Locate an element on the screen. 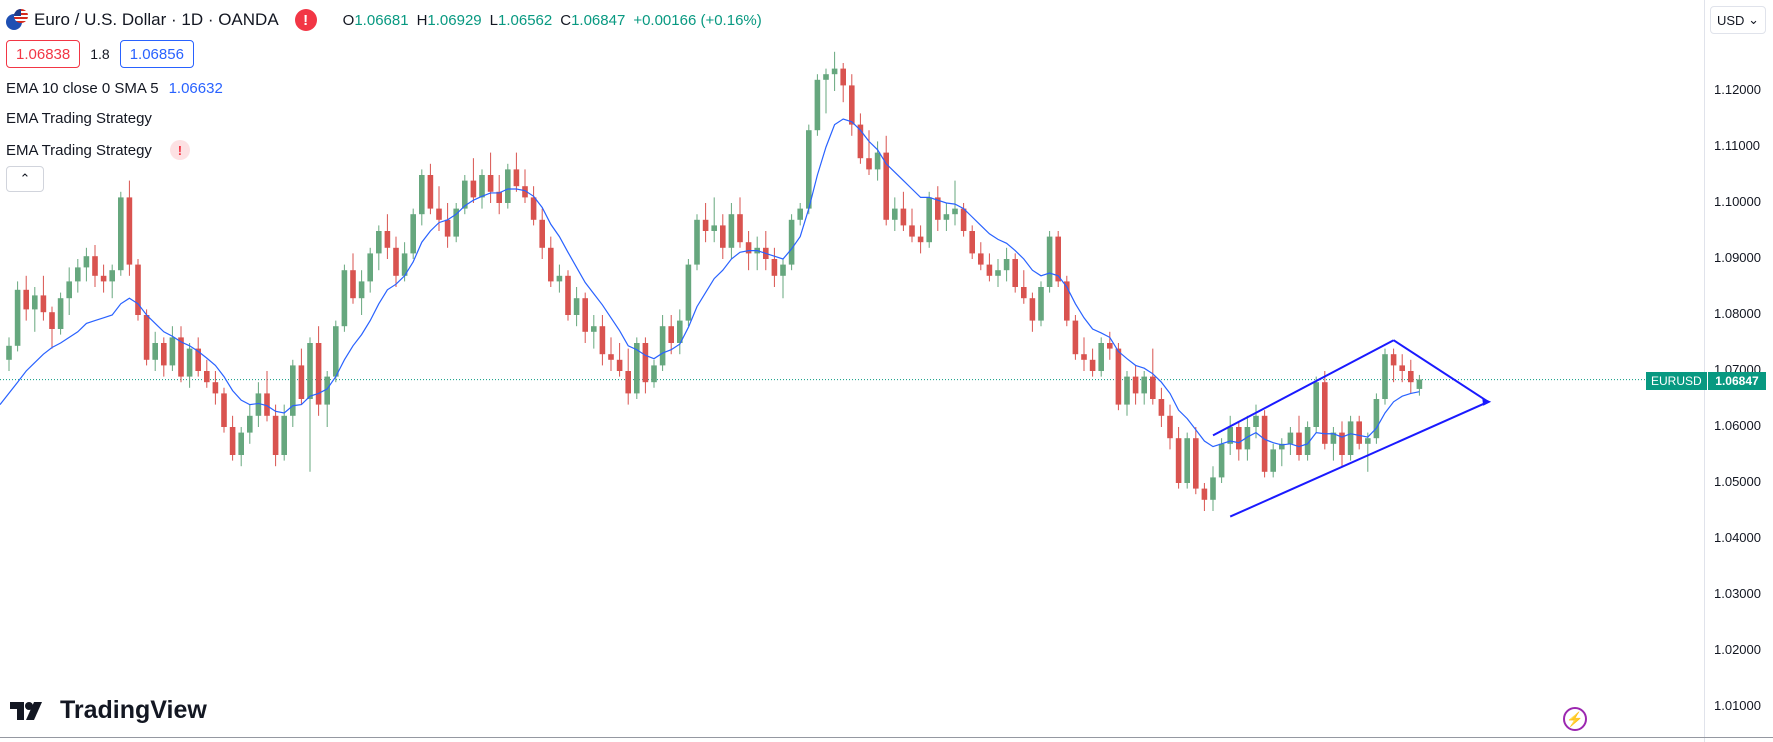 This screenshot has height=742, width=1773. currency-selector: USD ⌄ is located at coordinates (1738, 20).